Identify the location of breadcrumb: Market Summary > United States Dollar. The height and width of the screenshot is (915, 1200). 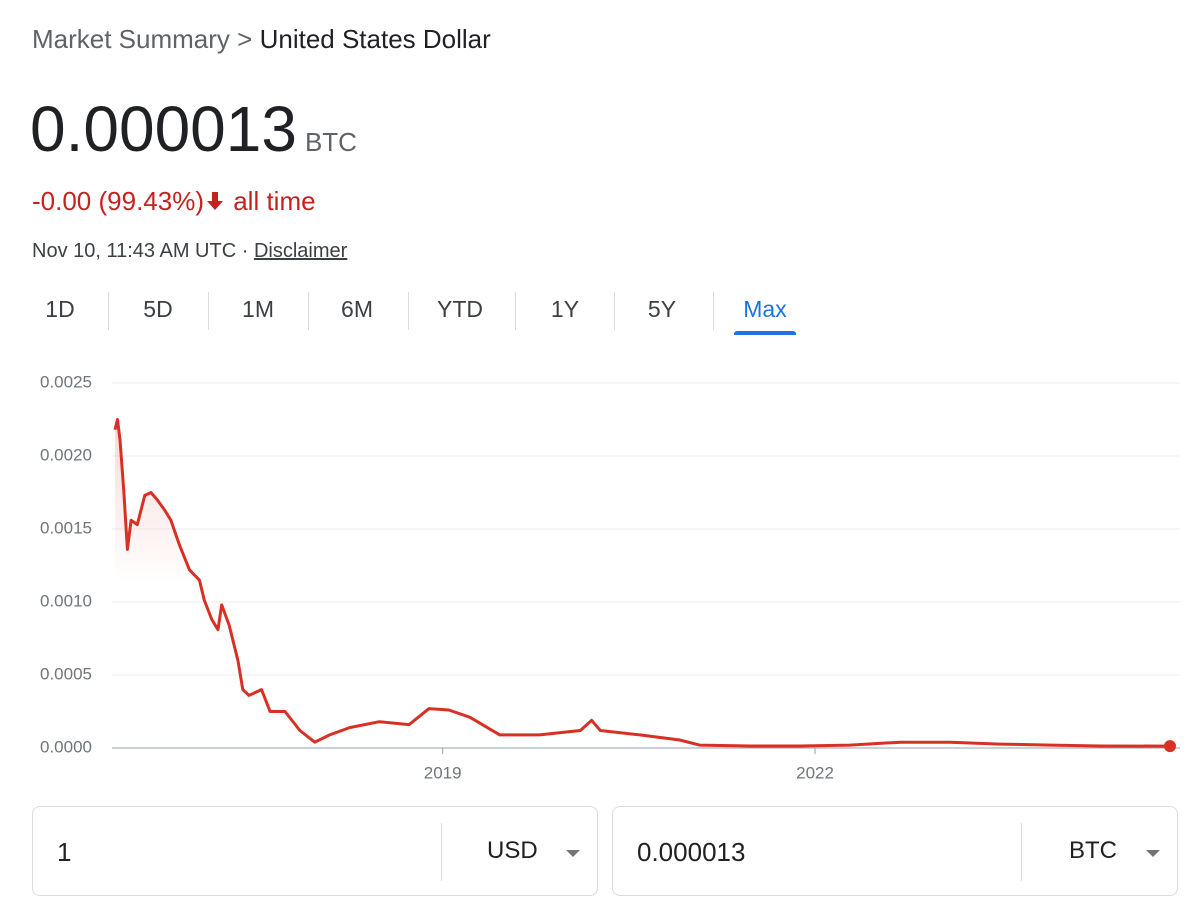
(261, 39).